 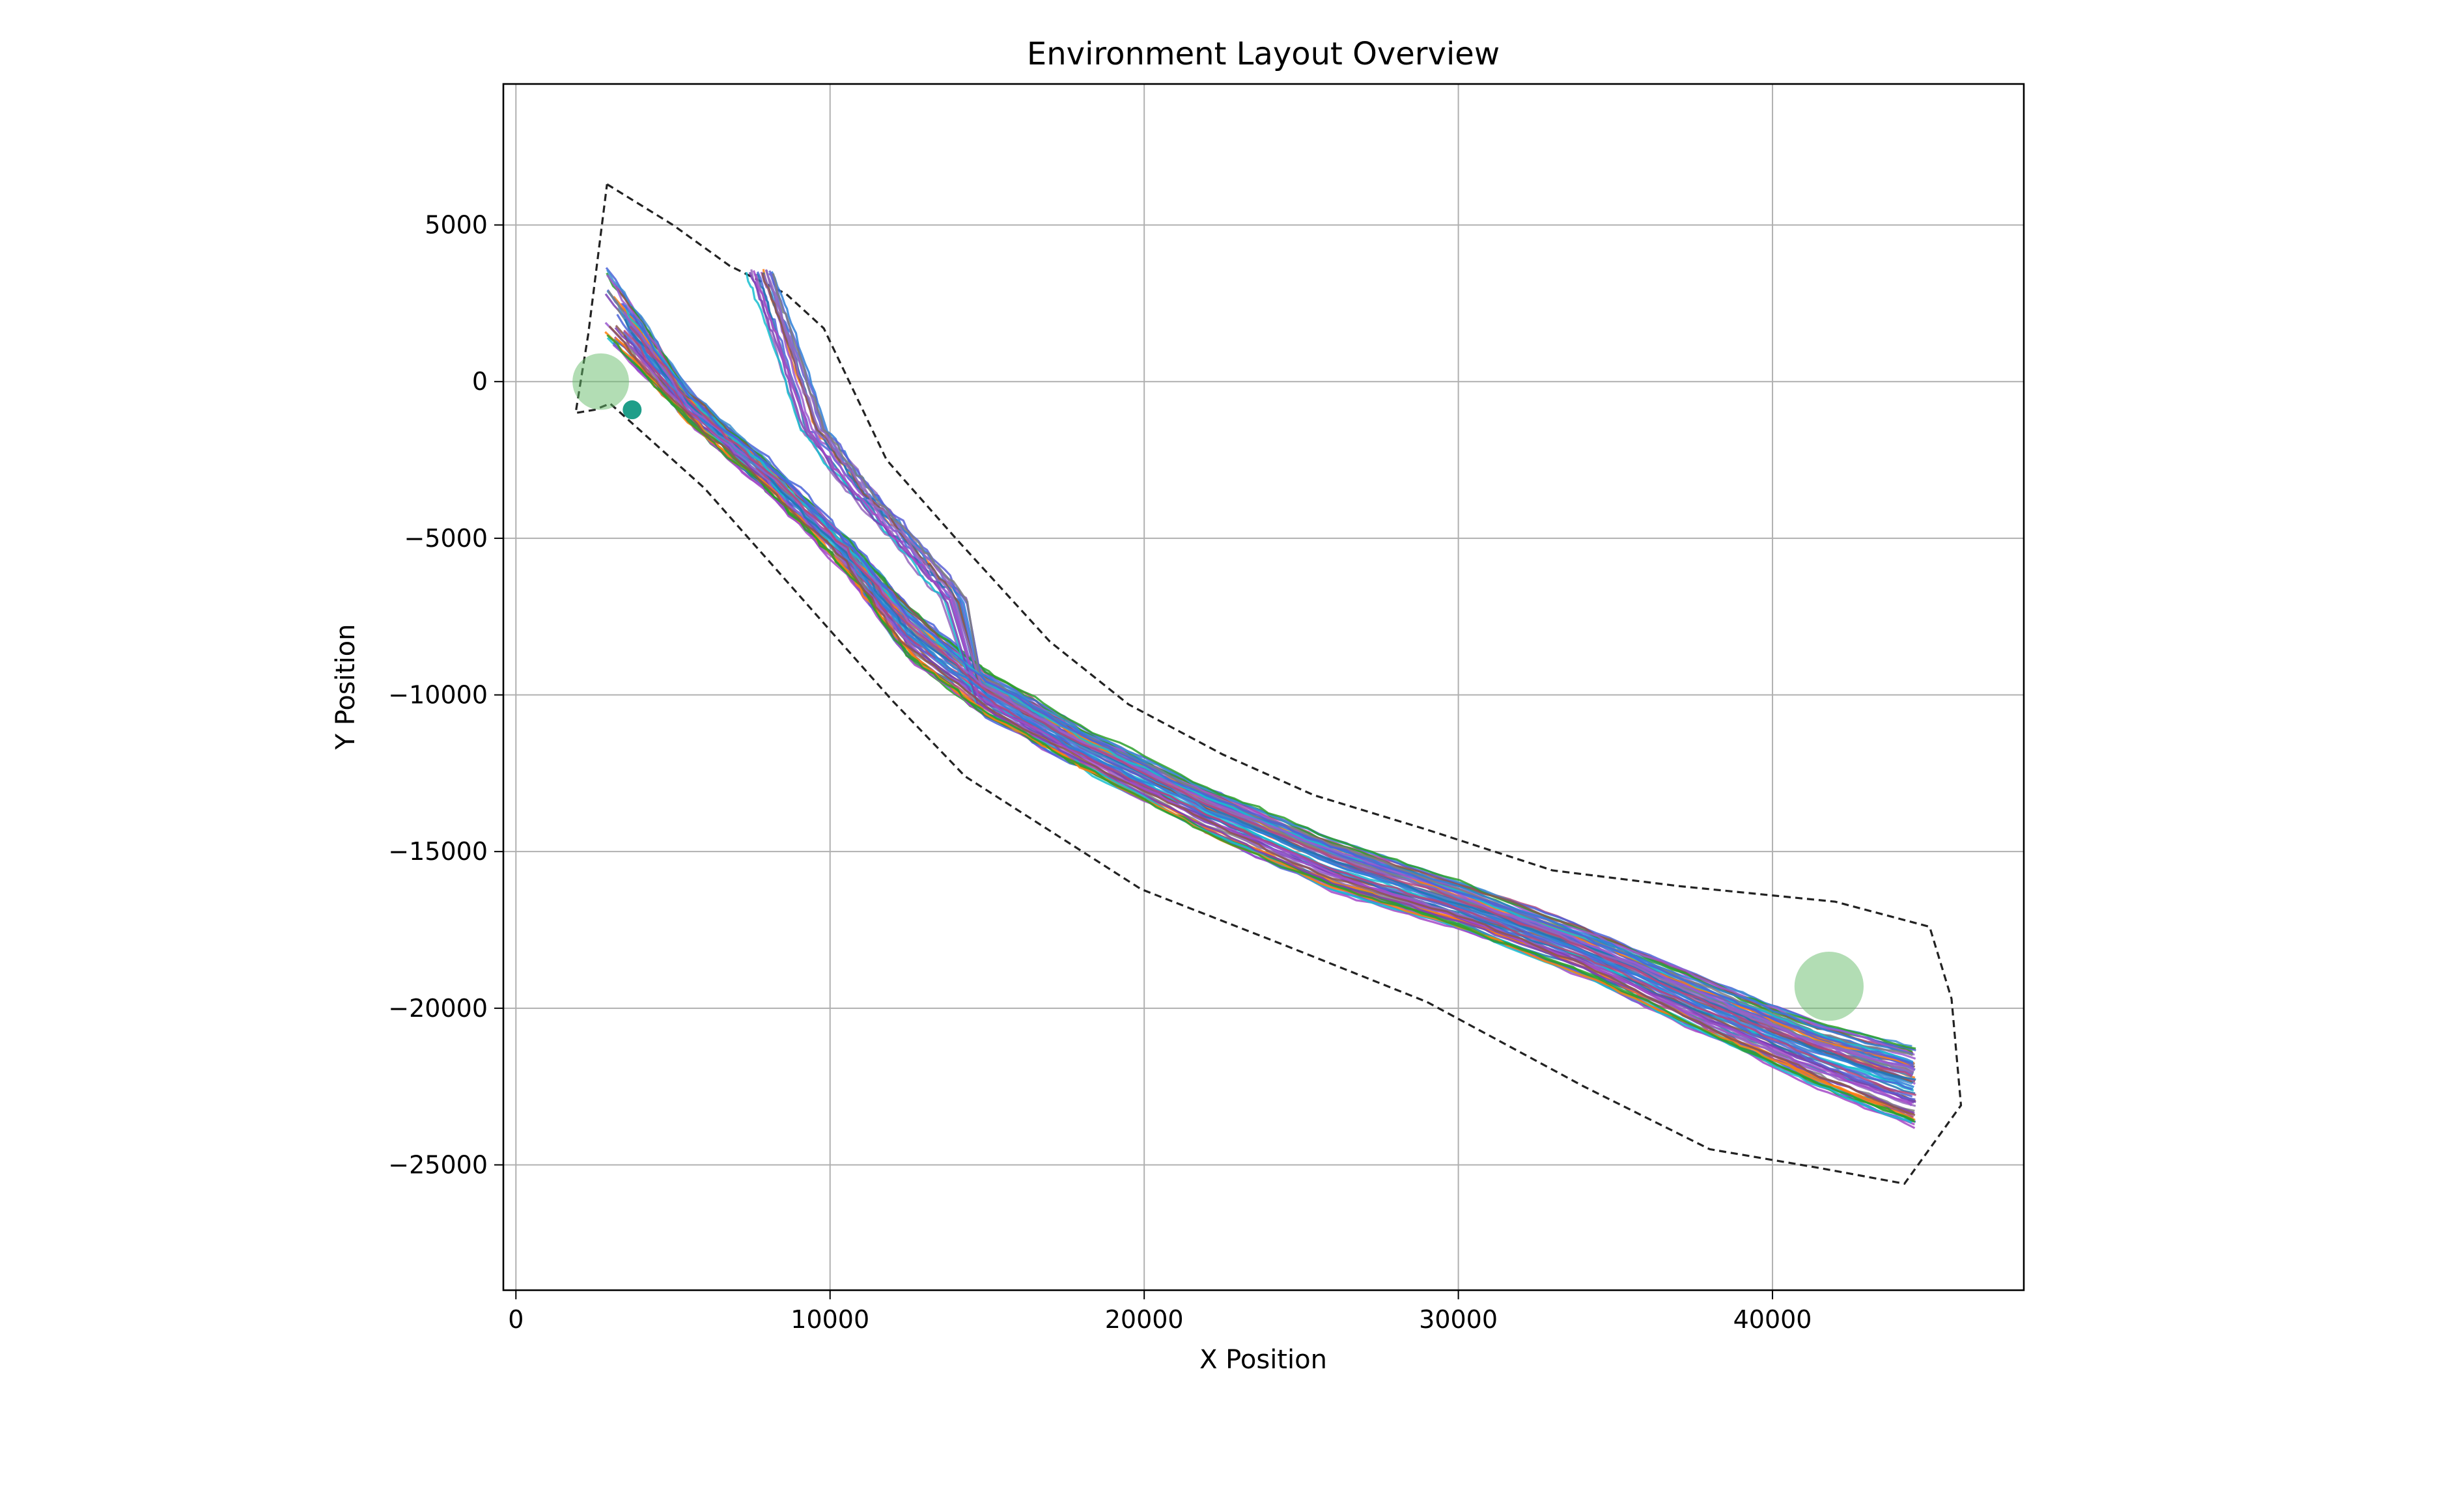 What do you see at coordinates (446, 538) in the screenshot?
I see `y-tick-label: −5000` at bounding box center [446, 538].